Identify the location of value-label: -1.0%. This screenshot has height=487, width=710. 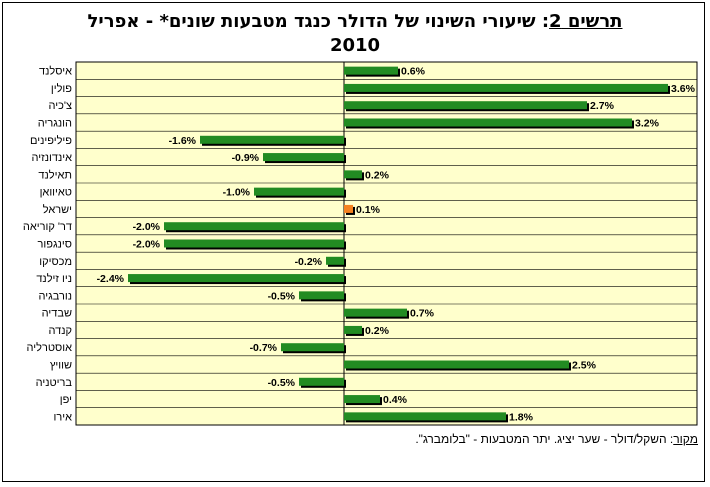
(237, 193).